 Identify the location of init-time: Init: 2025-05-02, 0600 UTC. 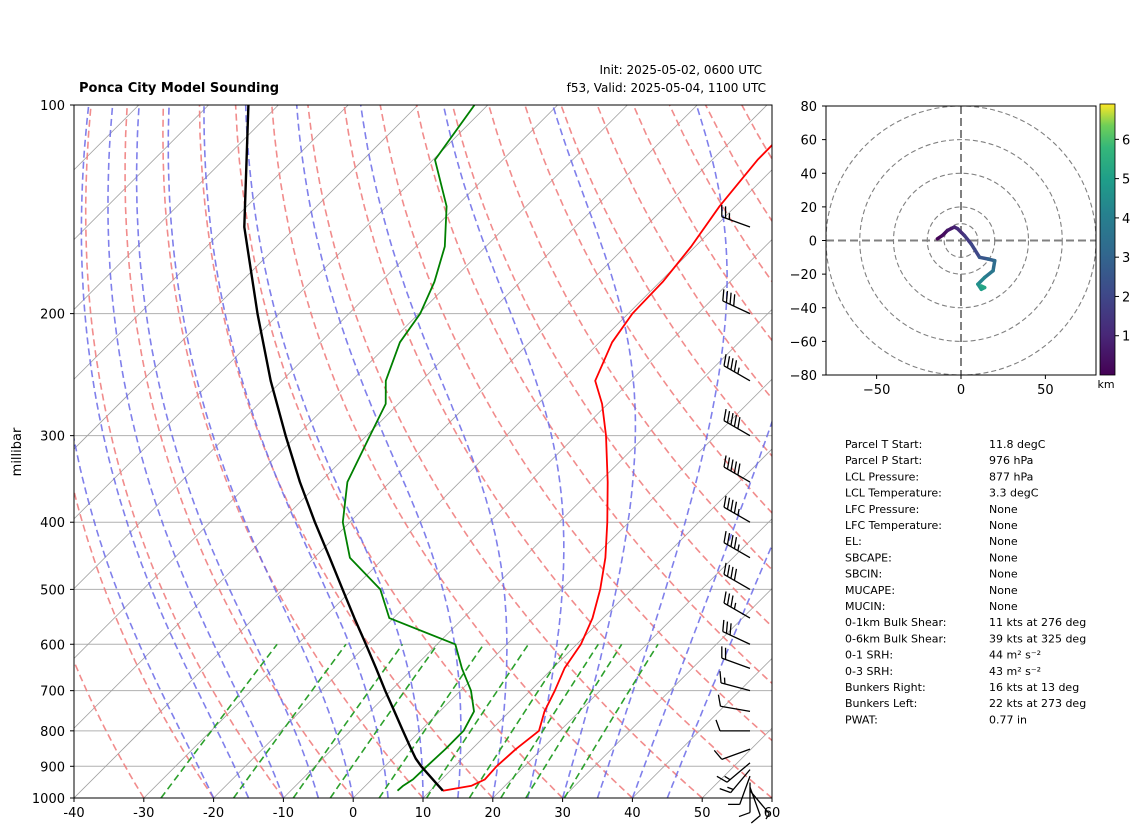
(680, 70).